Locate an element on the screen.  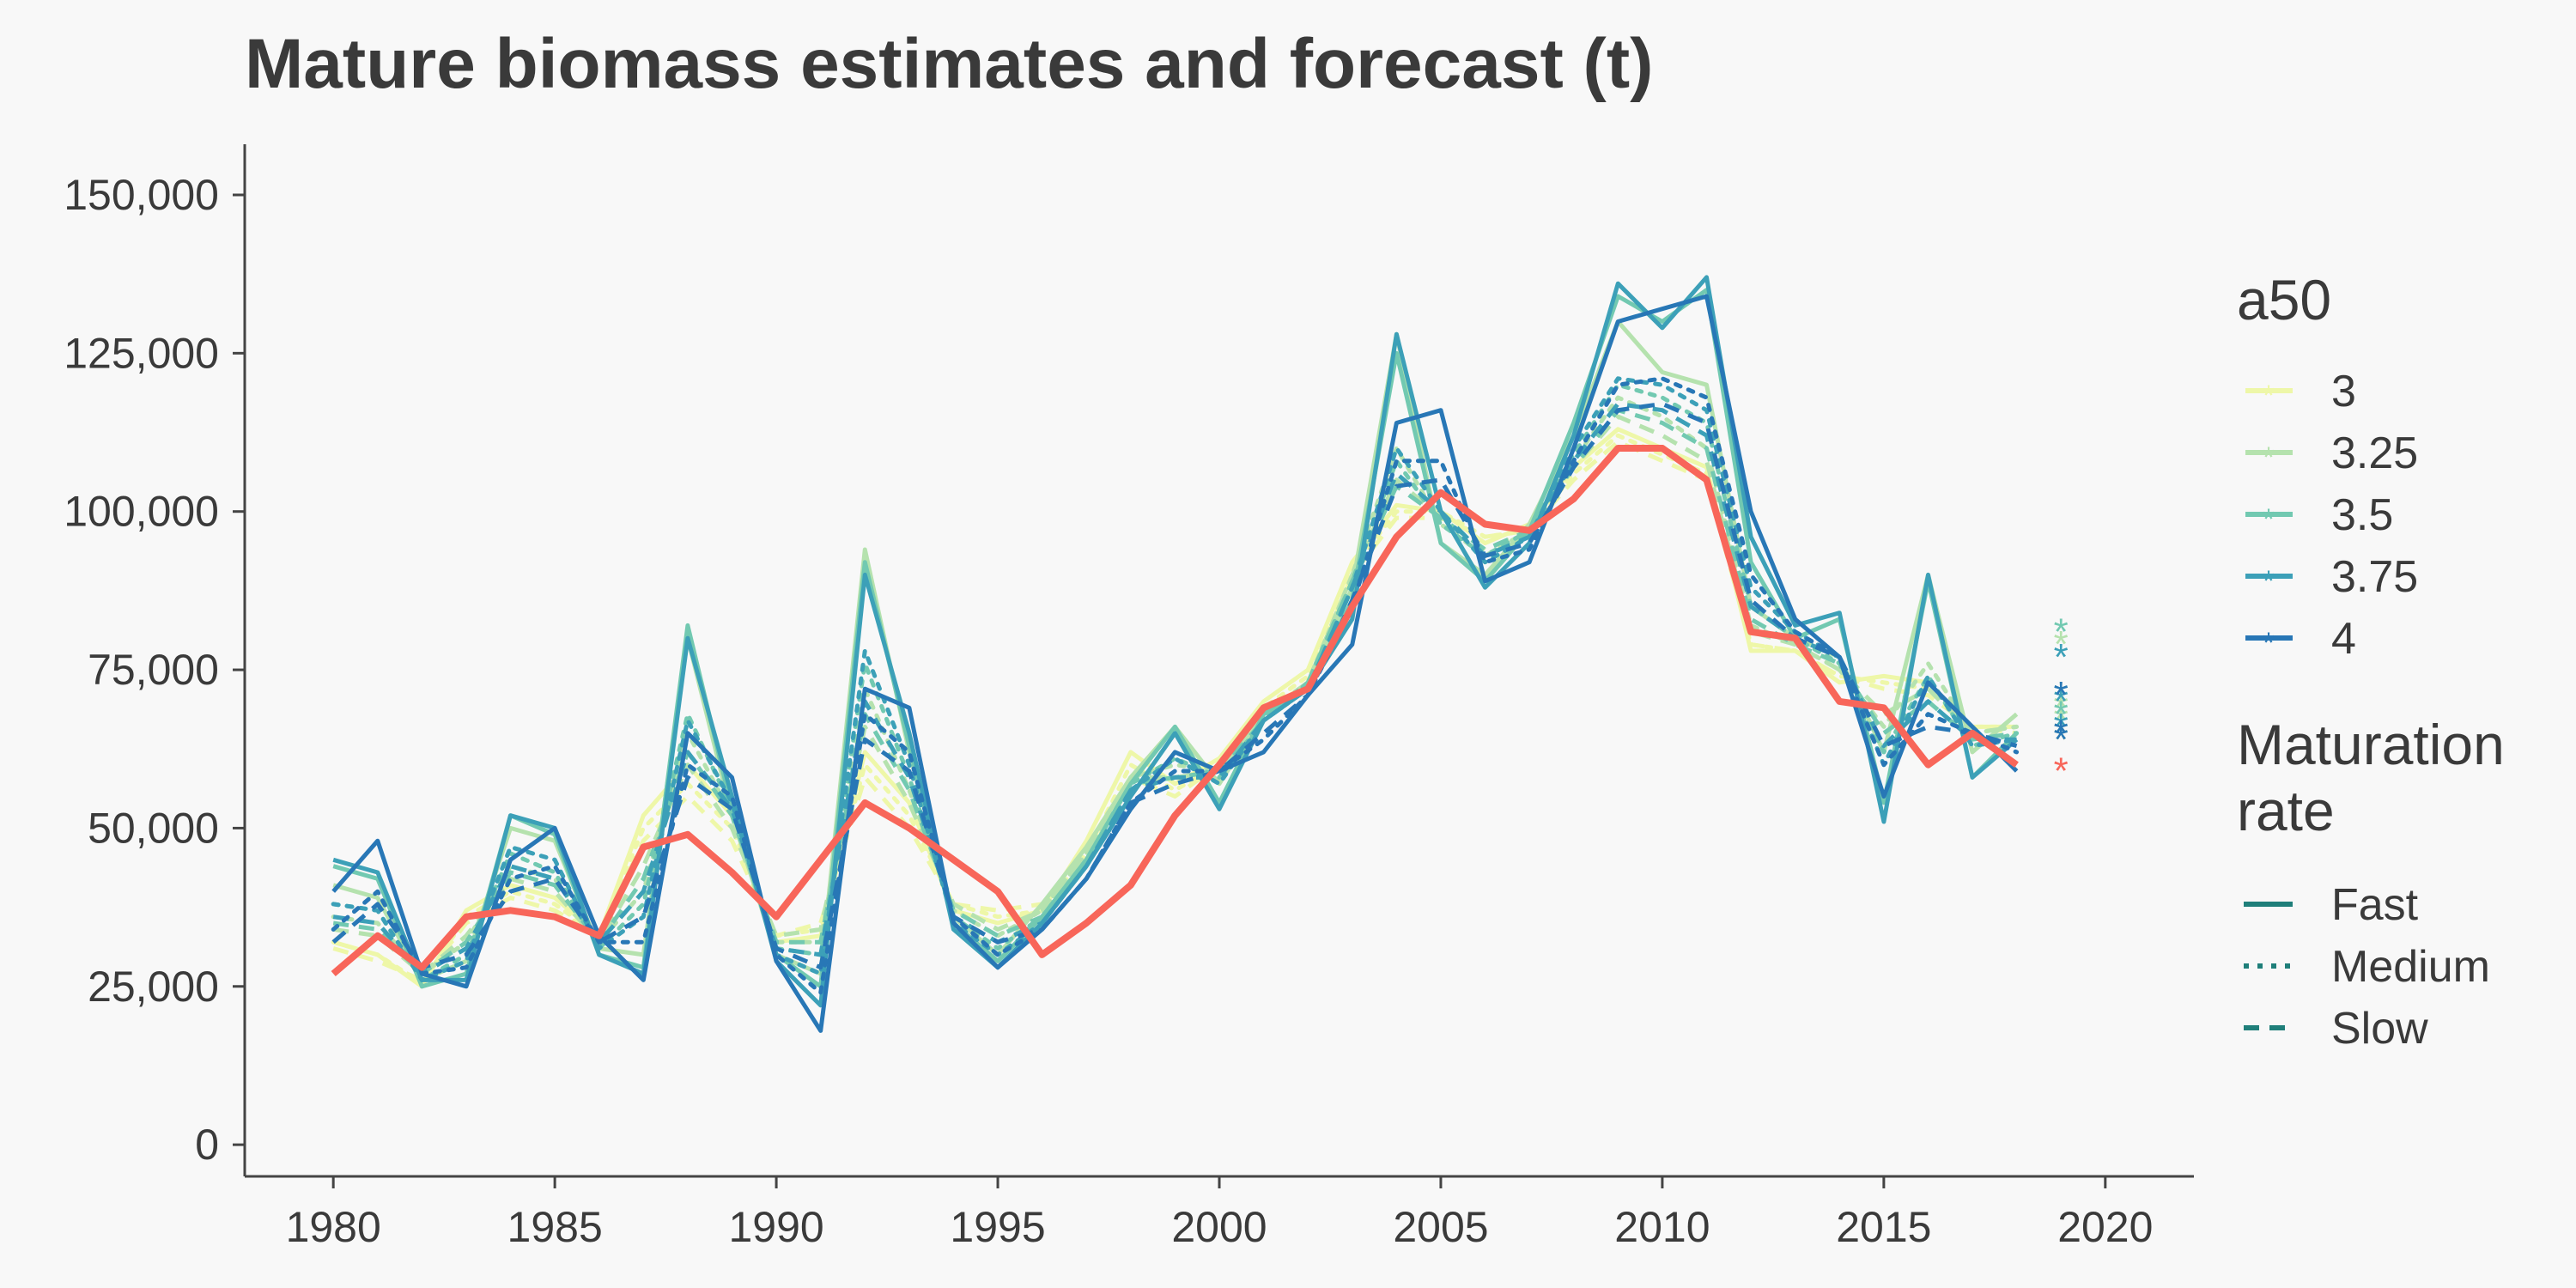
legend-rate-items: Fast Medium Slow is located at coordinates (2367, 967).